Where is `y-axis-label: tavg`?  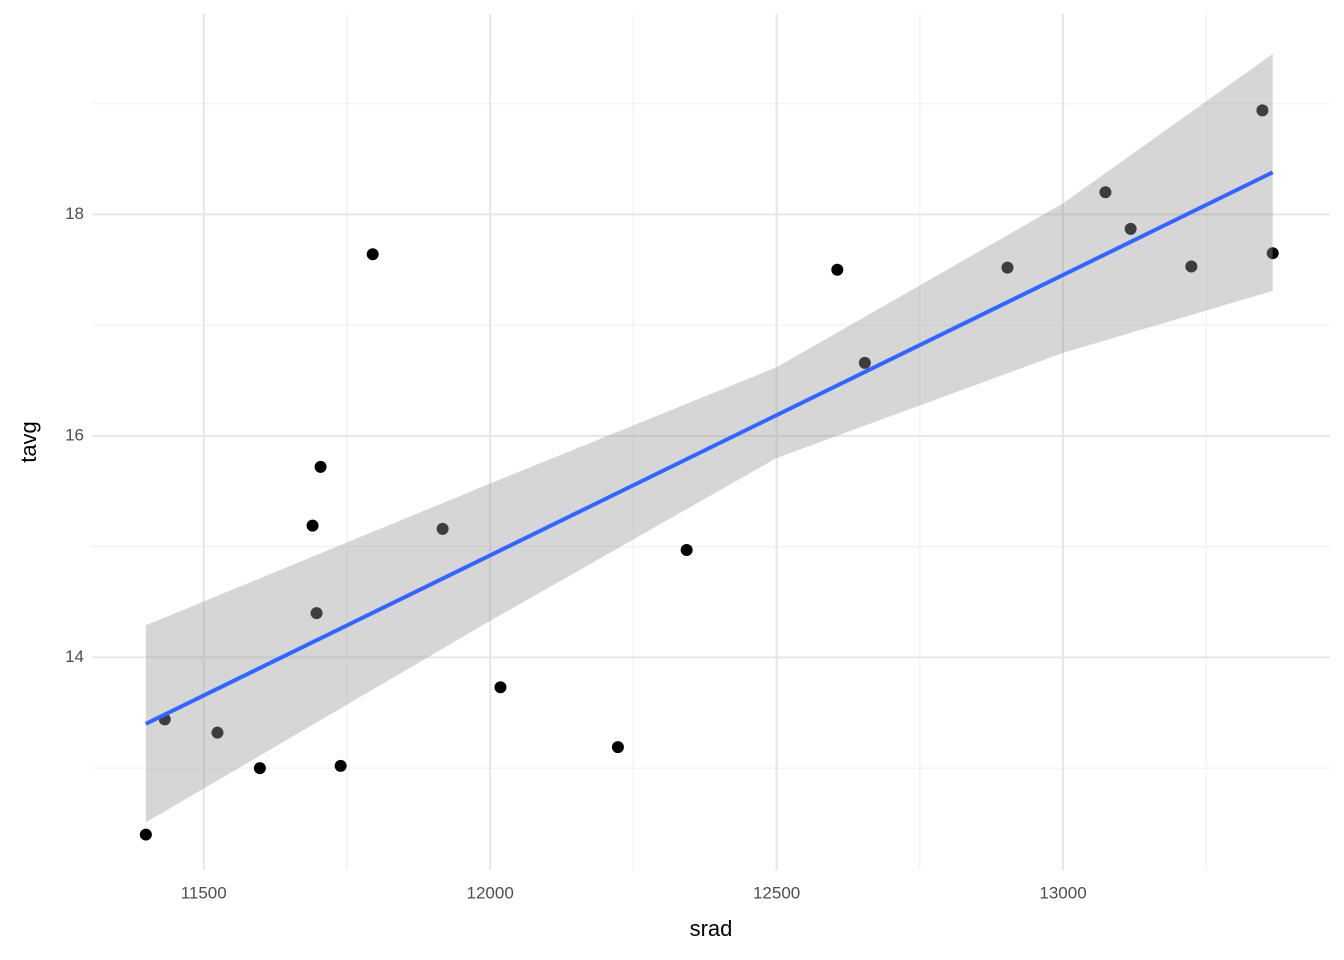
y-axis-label: tavg is located at coordinates (28, 442).